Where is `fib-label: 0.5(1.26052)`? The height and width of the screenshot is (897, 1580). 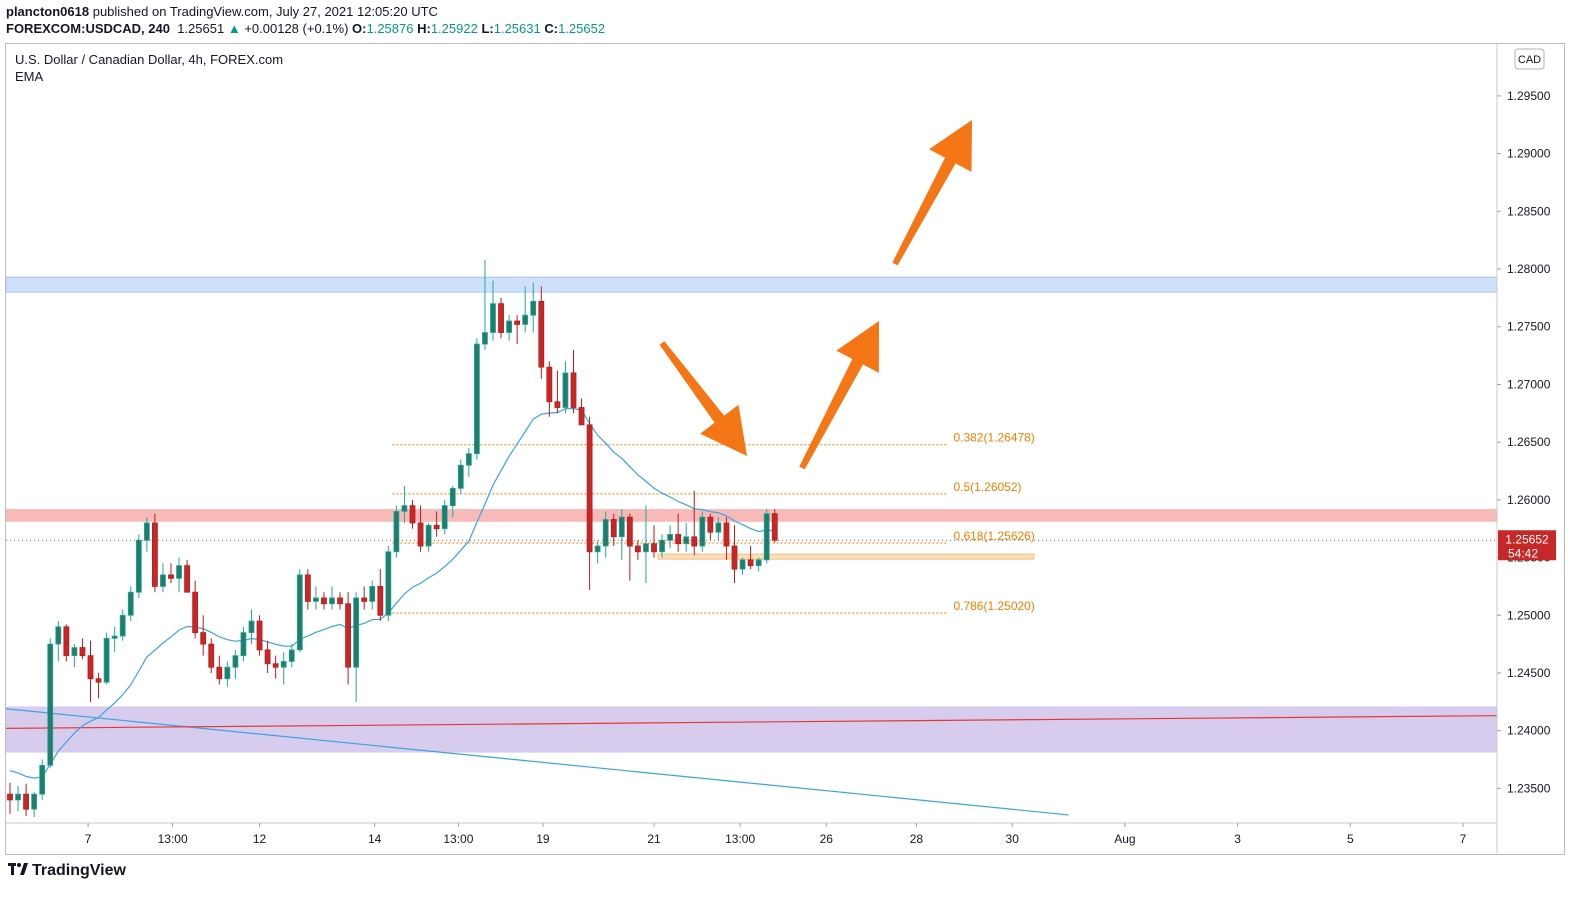
fib-label: 0.5(1.26052) is located at coordinates (987, 487).